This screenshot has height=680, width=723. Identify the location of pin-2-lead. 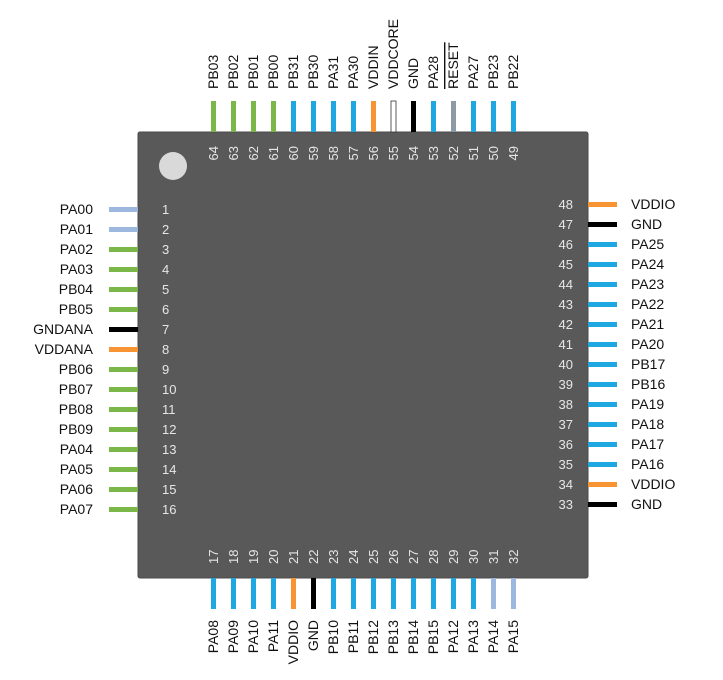
(123, 229).